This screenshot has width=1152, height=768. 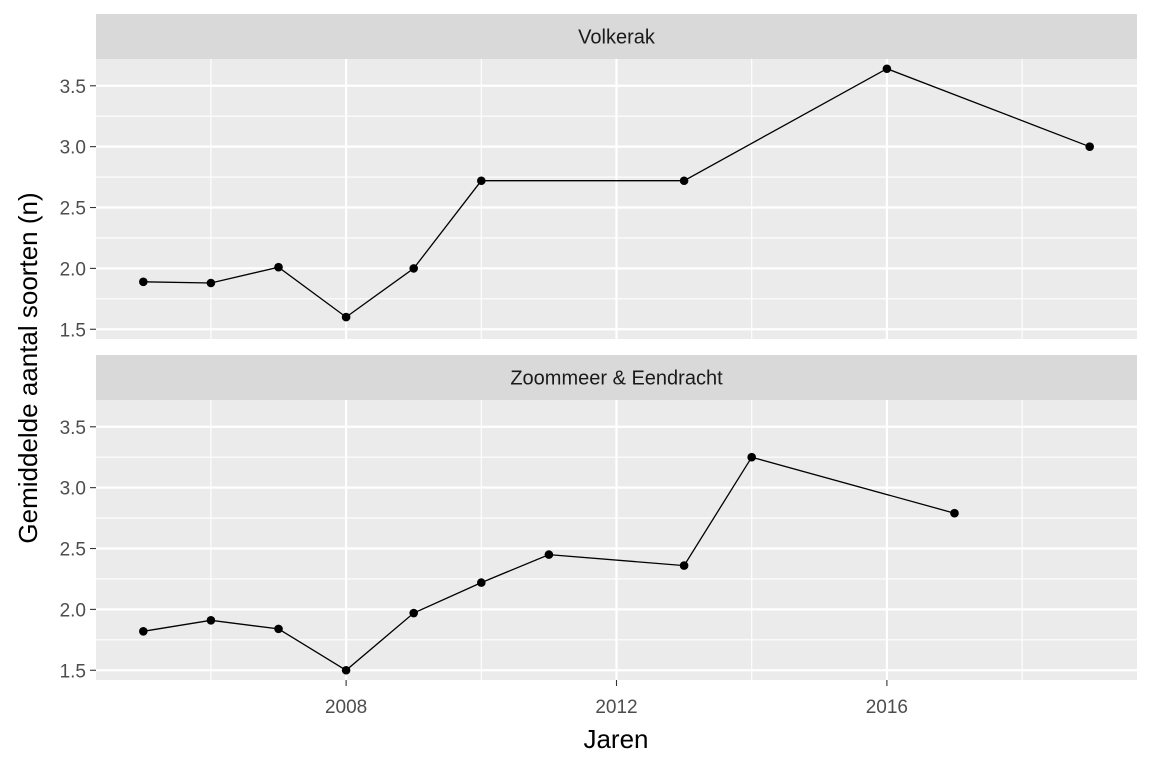 What do you see at coordinates (616, 707) in the screenshot?
I see `x-tick-label: 2012` at bounding box center [616, 707].